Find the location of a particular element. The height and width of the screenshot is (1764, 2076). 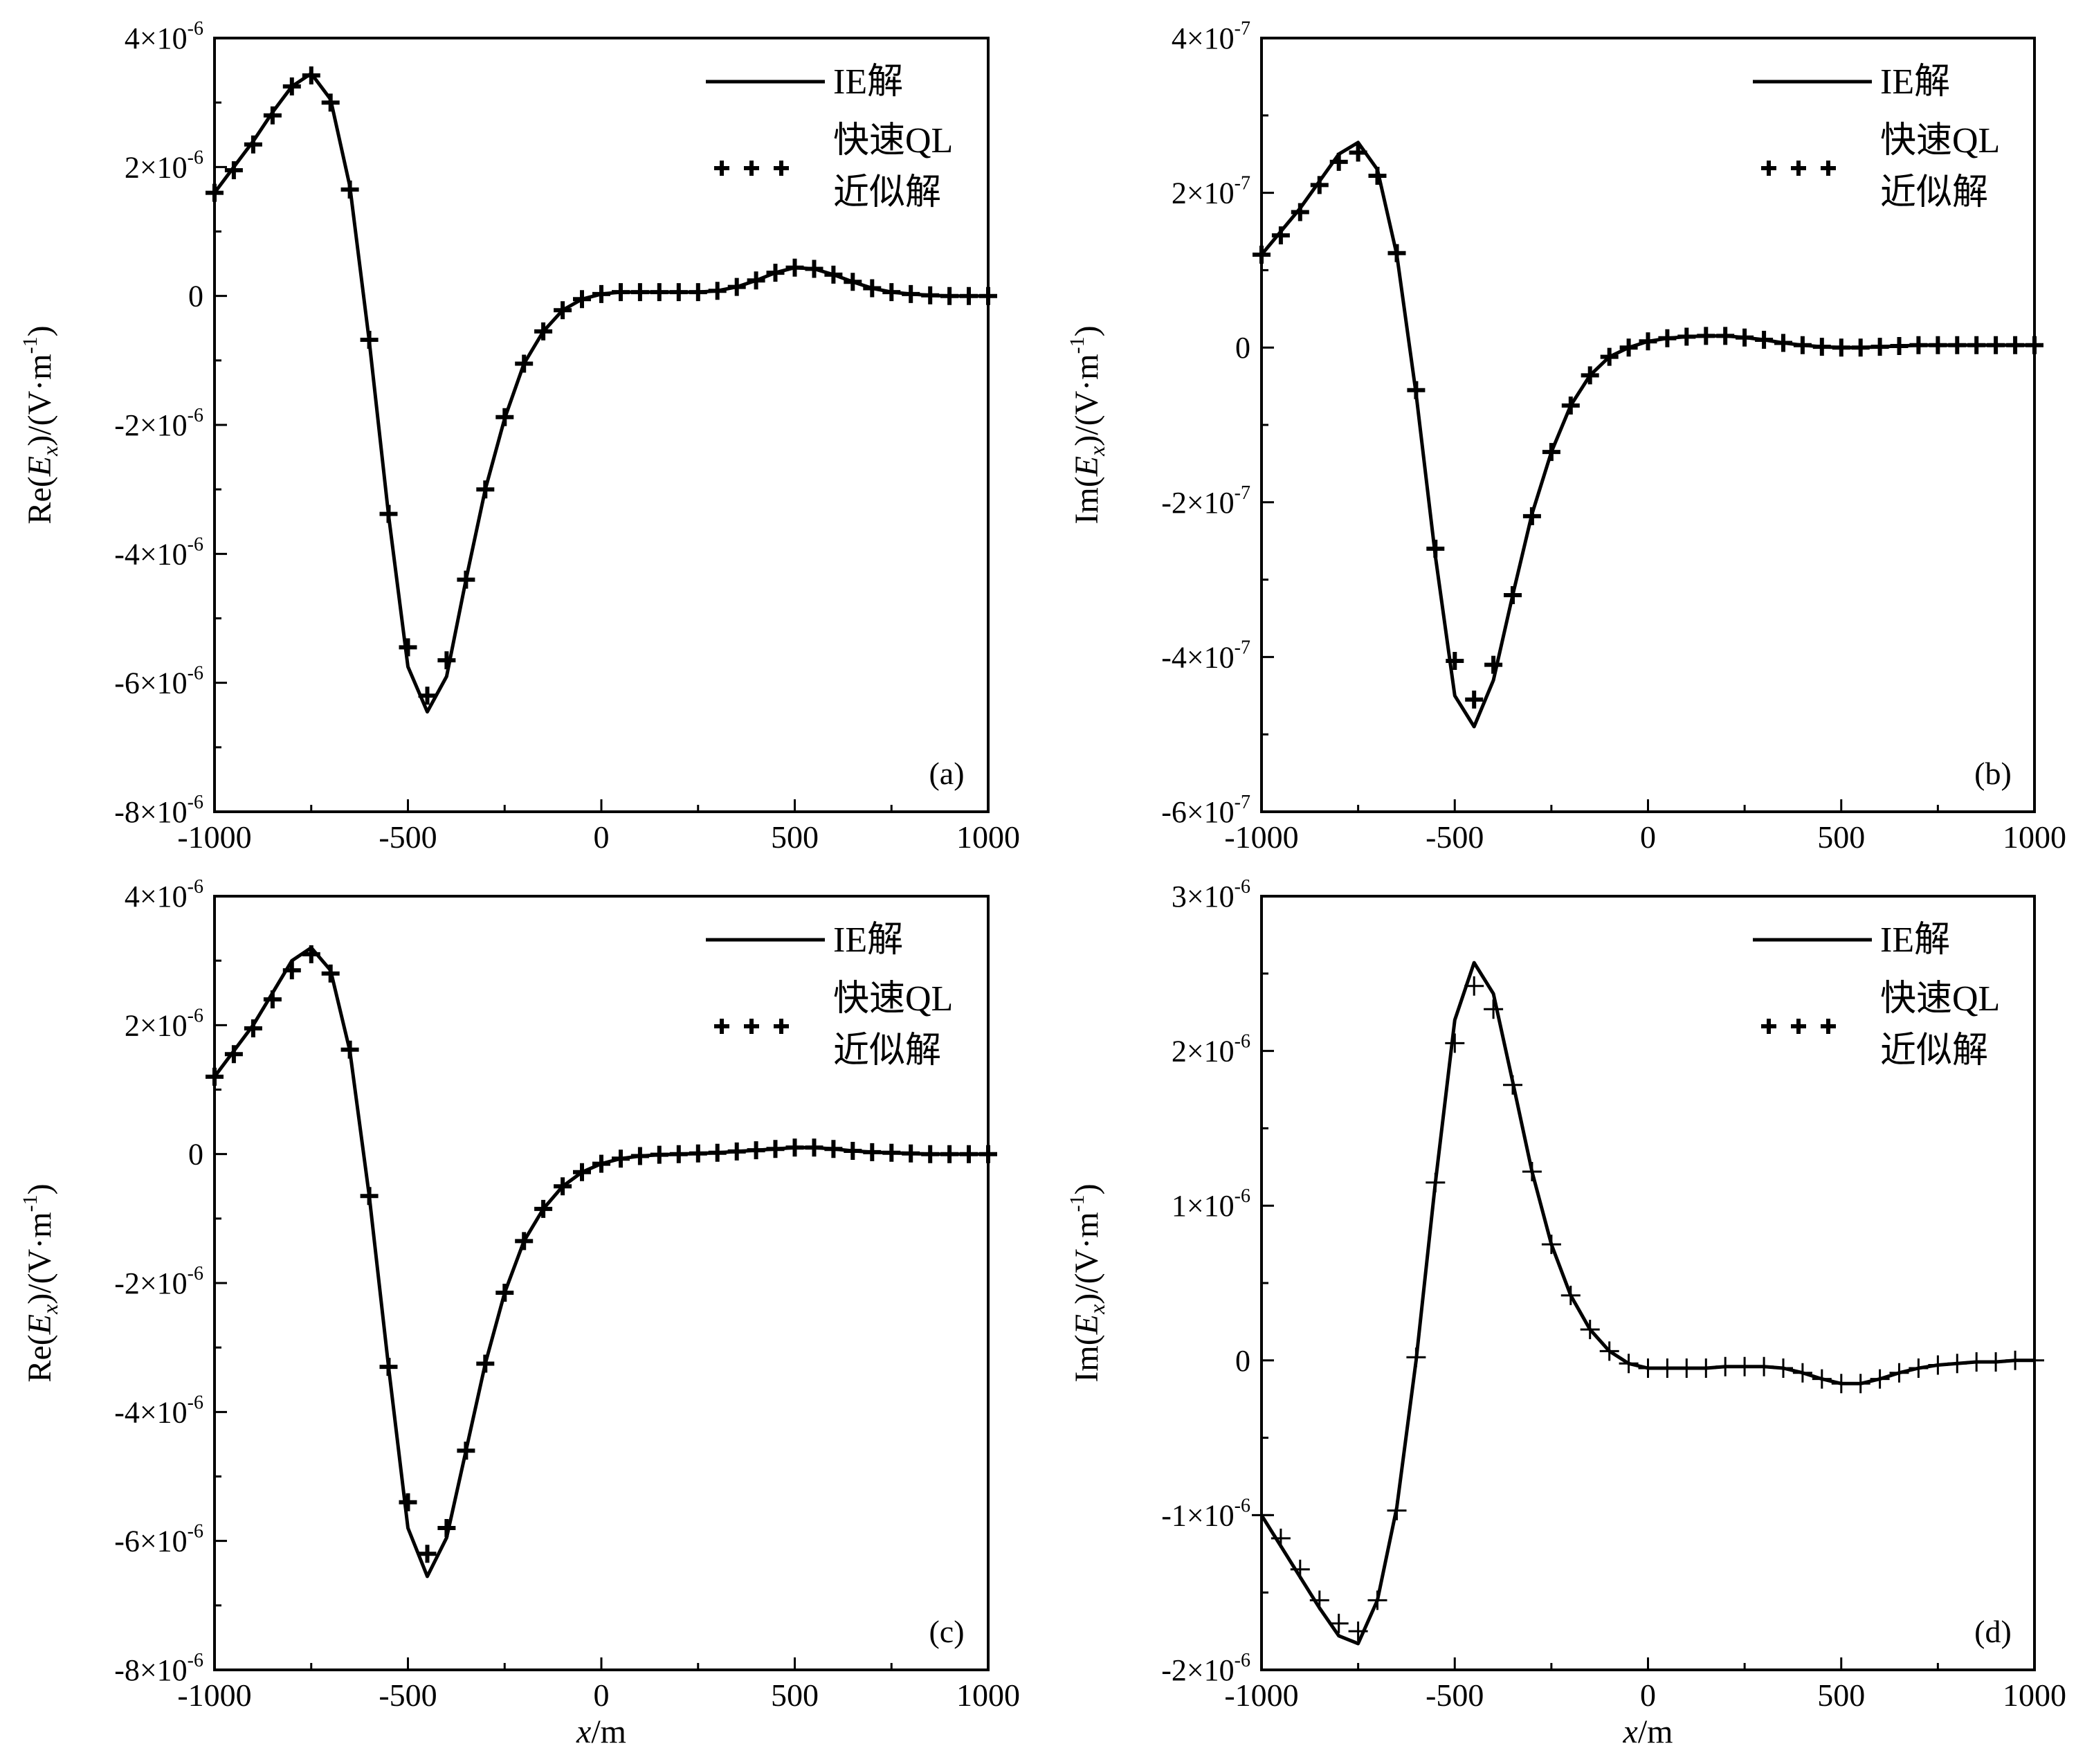

x-tick-label: 1000 is located at coordinates (2034, 1695).